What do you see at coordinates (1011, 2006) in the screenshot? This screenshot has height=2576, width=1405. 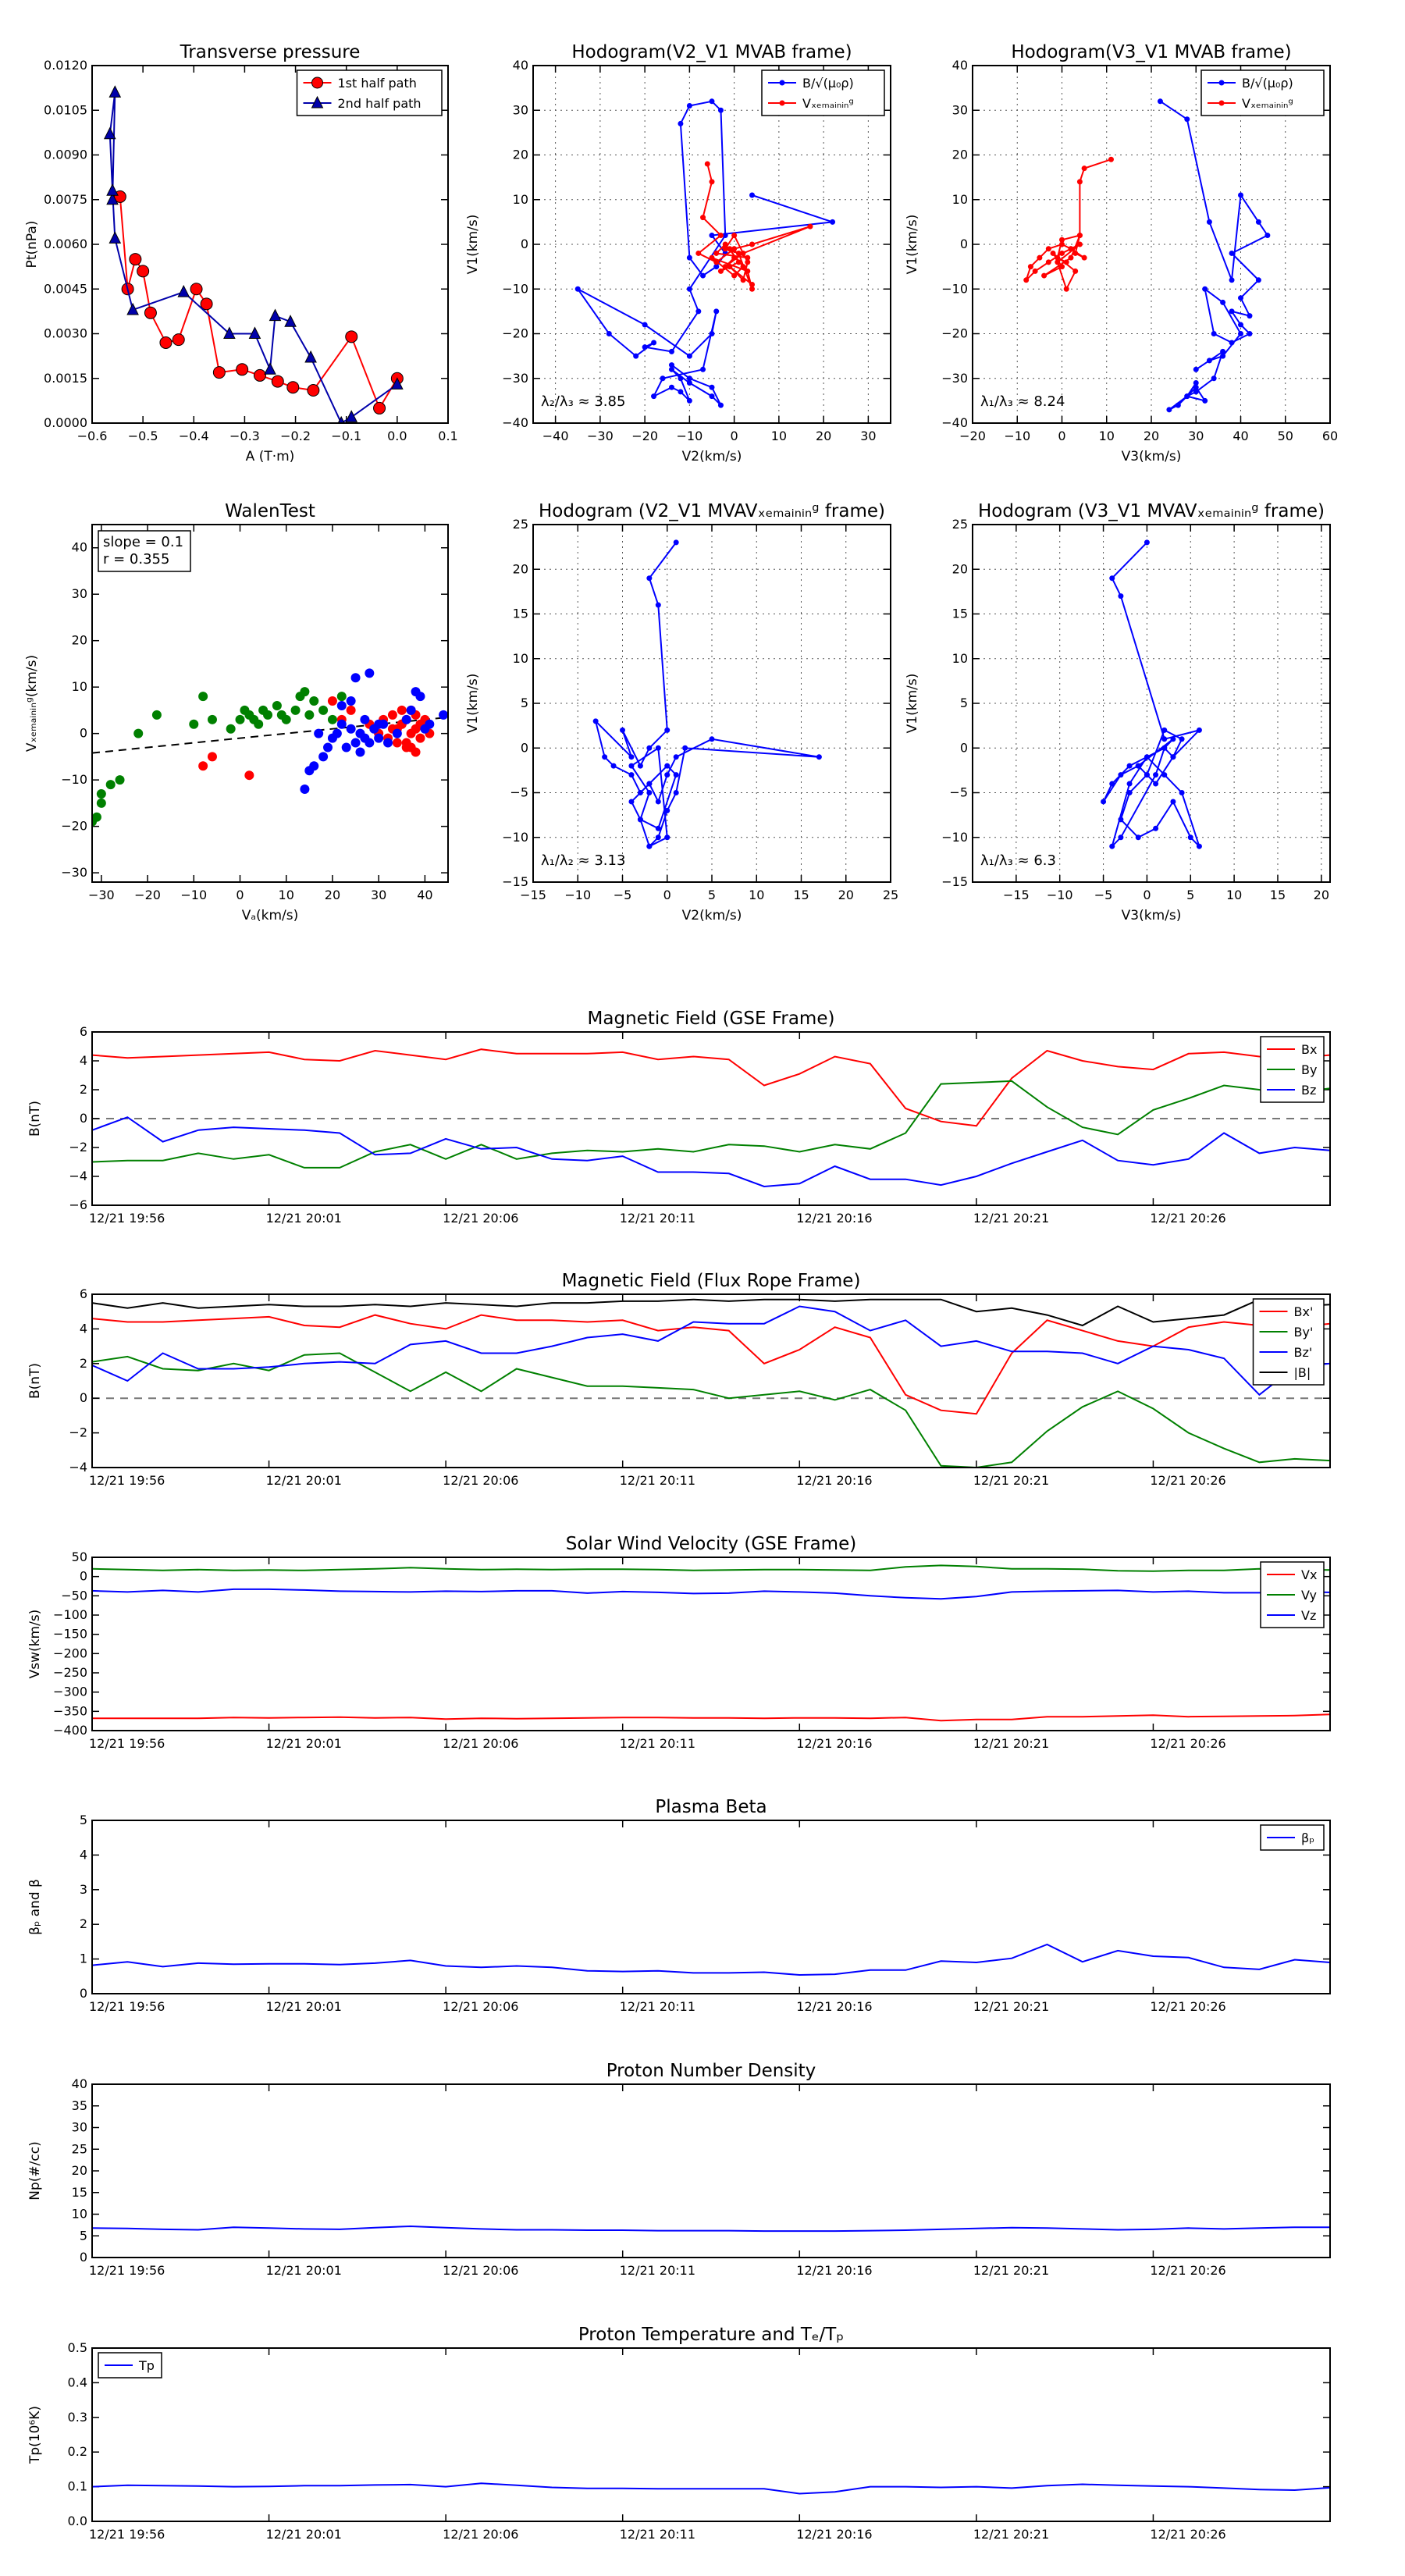 I see `x-tick-label: 12/21 20:21` at bounding box center [1011, 2006].